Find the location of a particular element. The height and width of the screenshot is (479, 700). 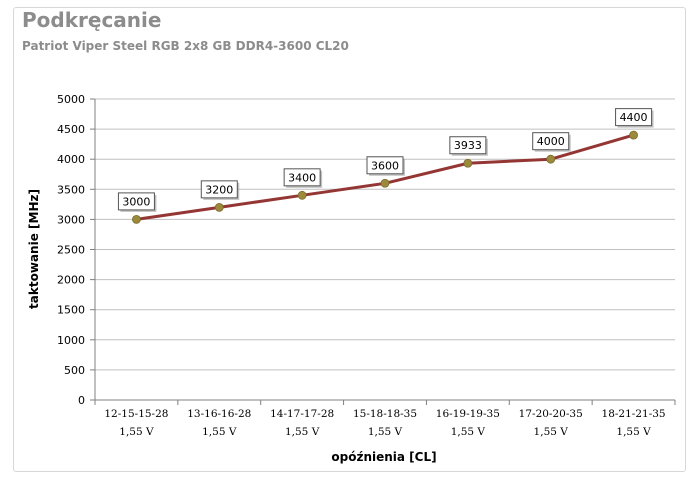

data-label: 3600 is located at coordinates (385, 166).